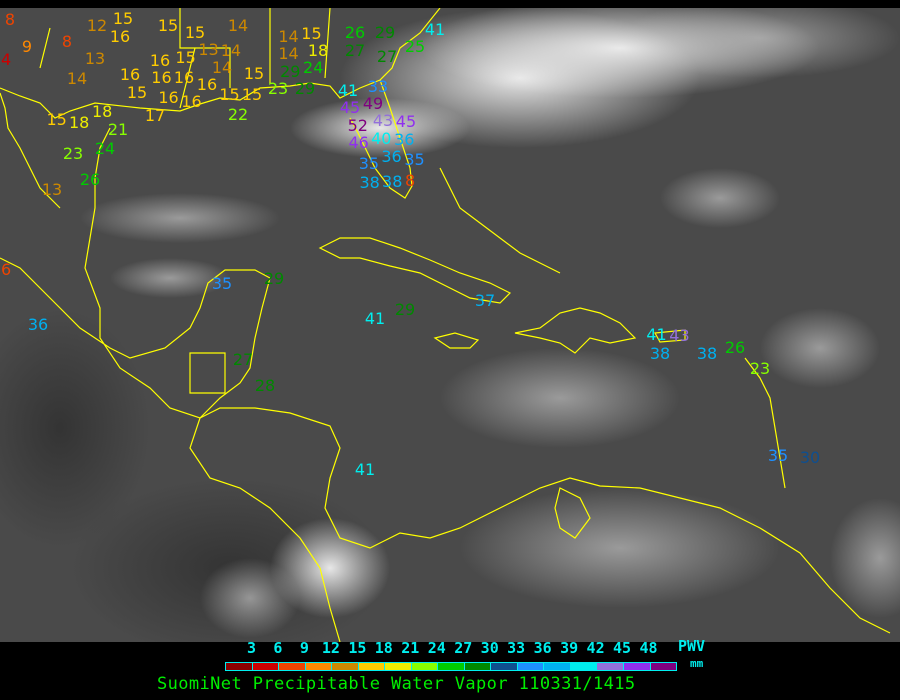 The image size is (900, 700). What do you see at coordinates (357, 125) in the screenshot?
I see `station-pwv-label: 52` at bounding box center [357, 125].